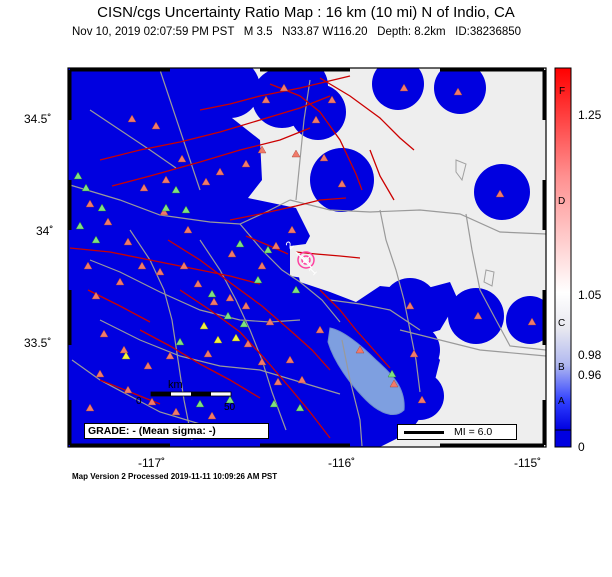  What do you see at coordinates (561, 401) in the screenshot?
I see `colorbar-grade-a: A` at bounding box center [561, 401].